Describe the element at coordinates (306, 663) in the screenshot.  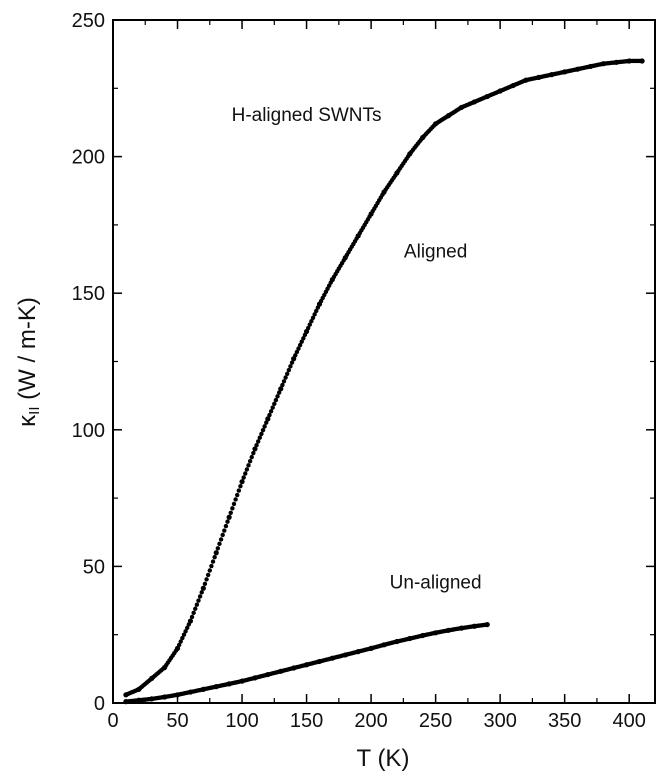
I see `series-unaligned` at that location.